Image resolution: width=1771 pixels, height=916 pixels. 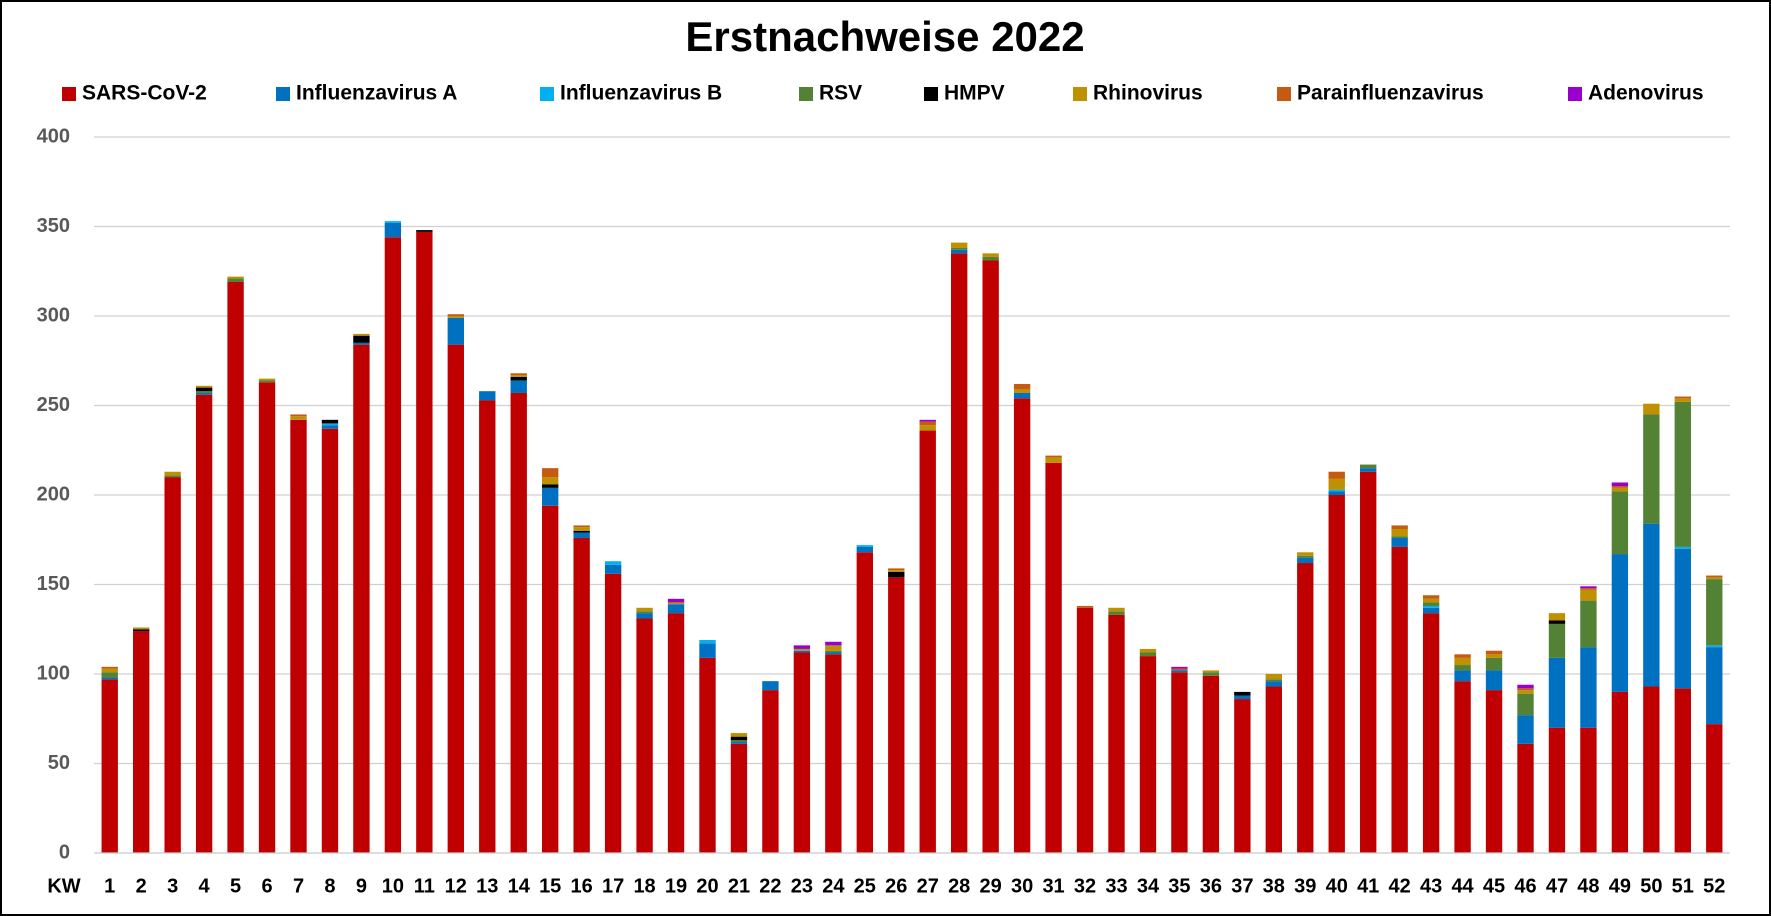 I want to click on x-tick-label: 10, so click(x=393, y=886).